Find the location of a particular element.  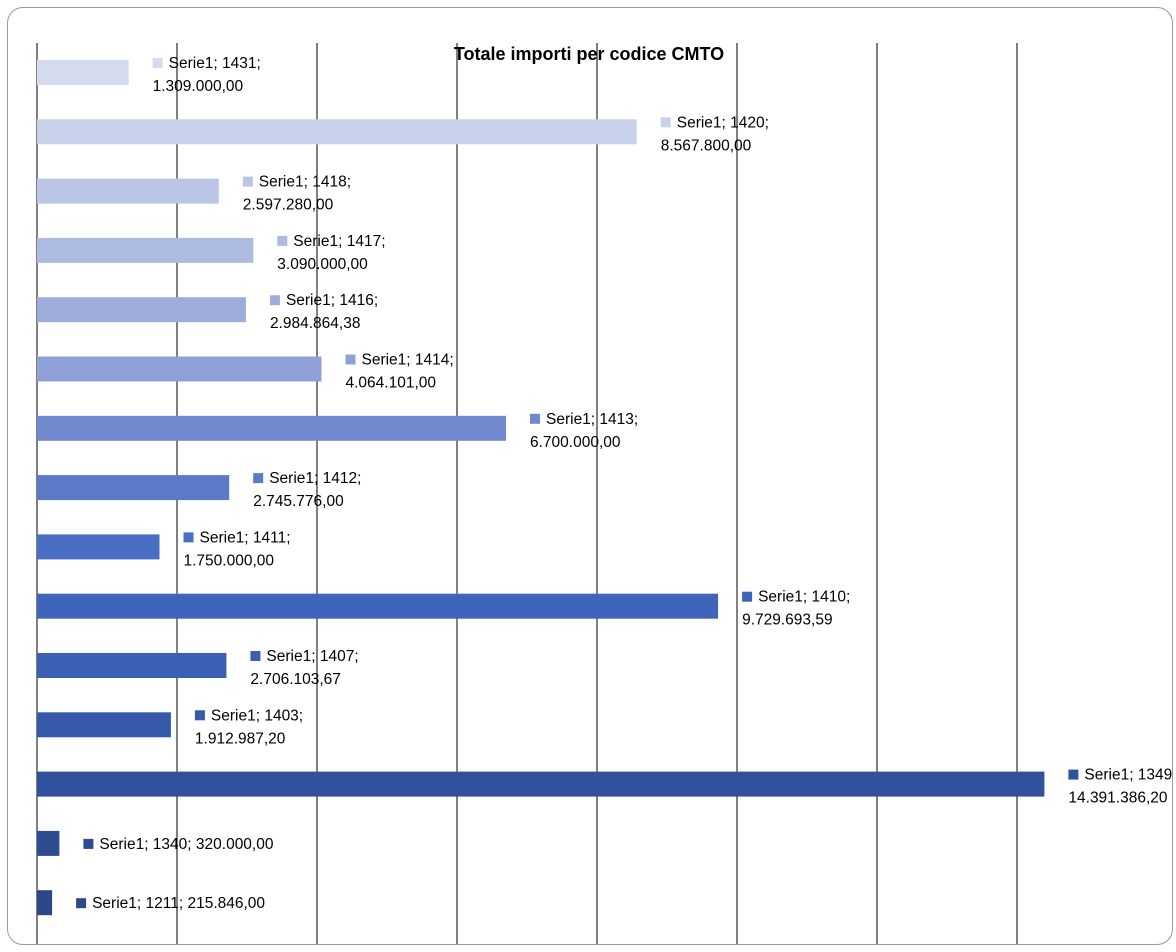

data-label-1340: Serie1; 1340; 320.000,00 is located at coordinates (186, 844).